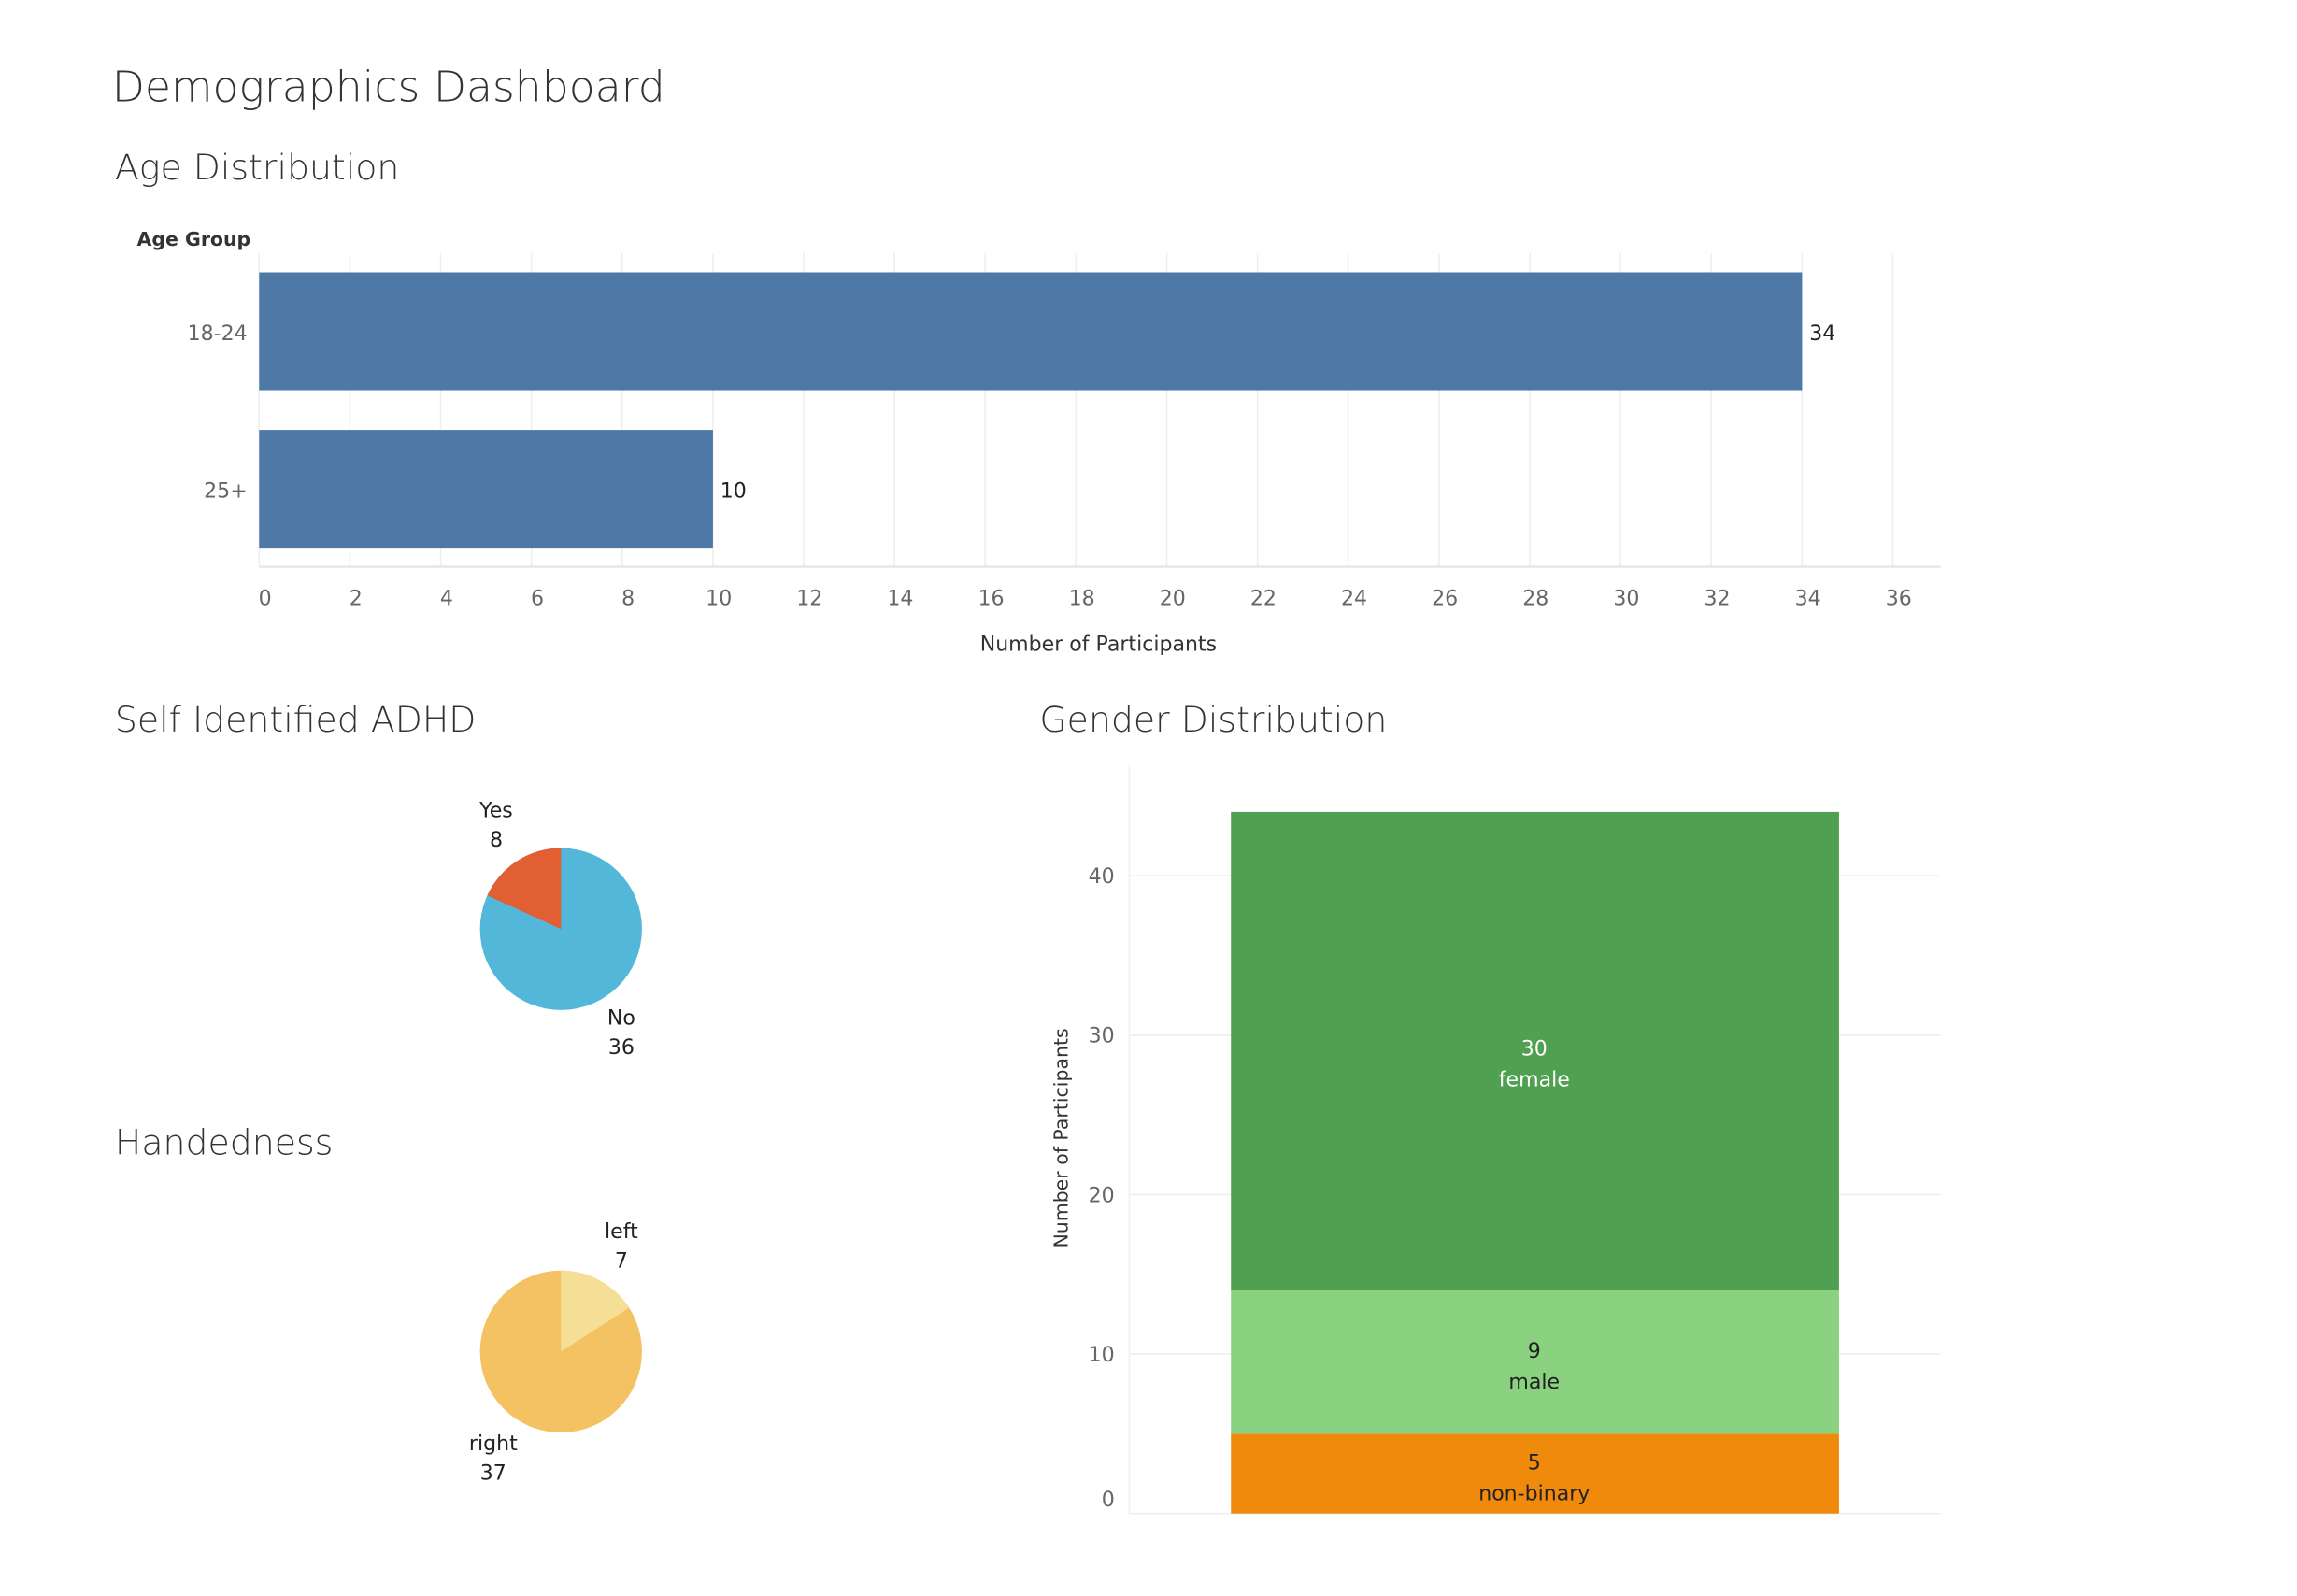 The height and width of the screenshot is (1596, 2297). What do you see at coordinates (497, 841) in the screenshot?
I see `pie-value-Yes: 8` at bounding box center [497, 841].